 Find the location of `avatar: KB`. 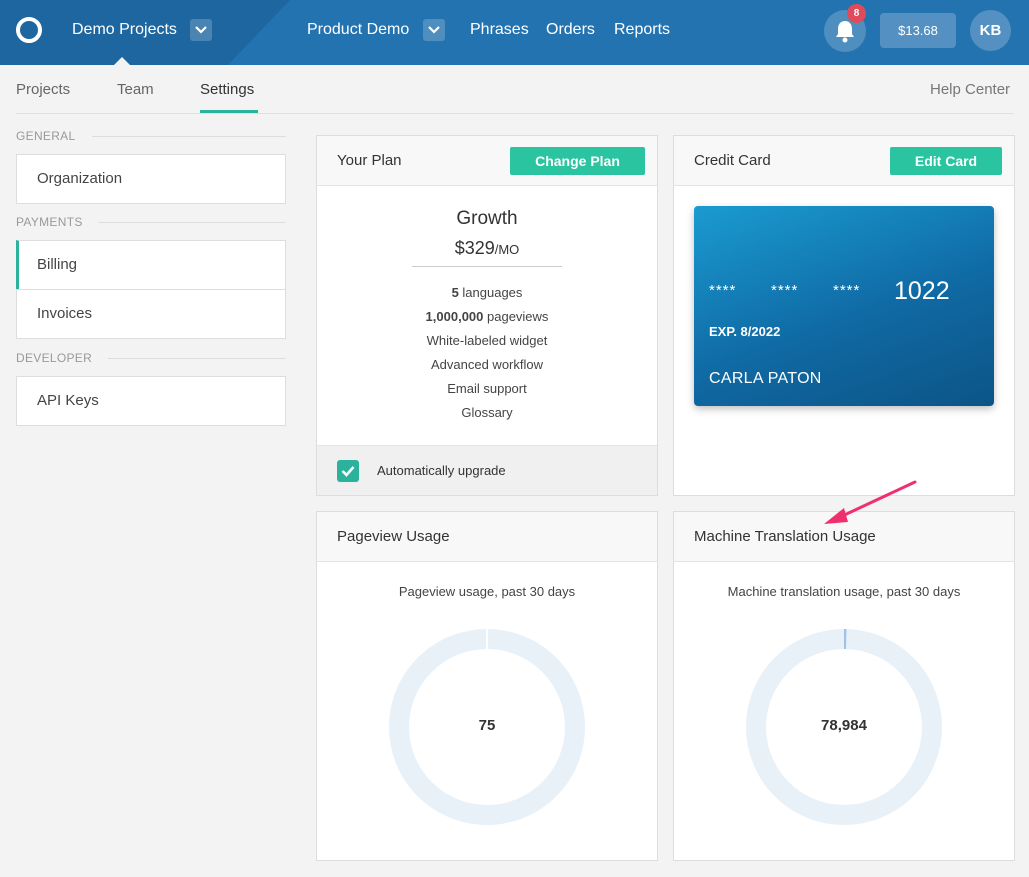

avatar: KB is located at coordinates (990, 30).